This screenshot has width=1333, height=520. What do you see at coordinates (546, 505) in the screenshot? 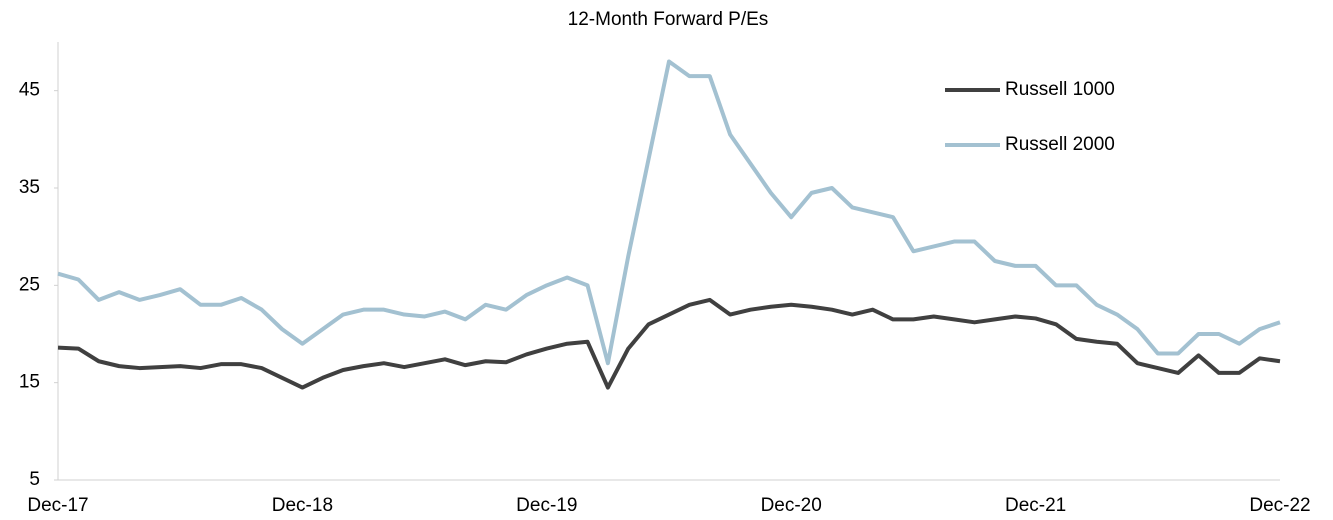
I see `x-tick-label: Dec-19` at bounding box center [546, 505].